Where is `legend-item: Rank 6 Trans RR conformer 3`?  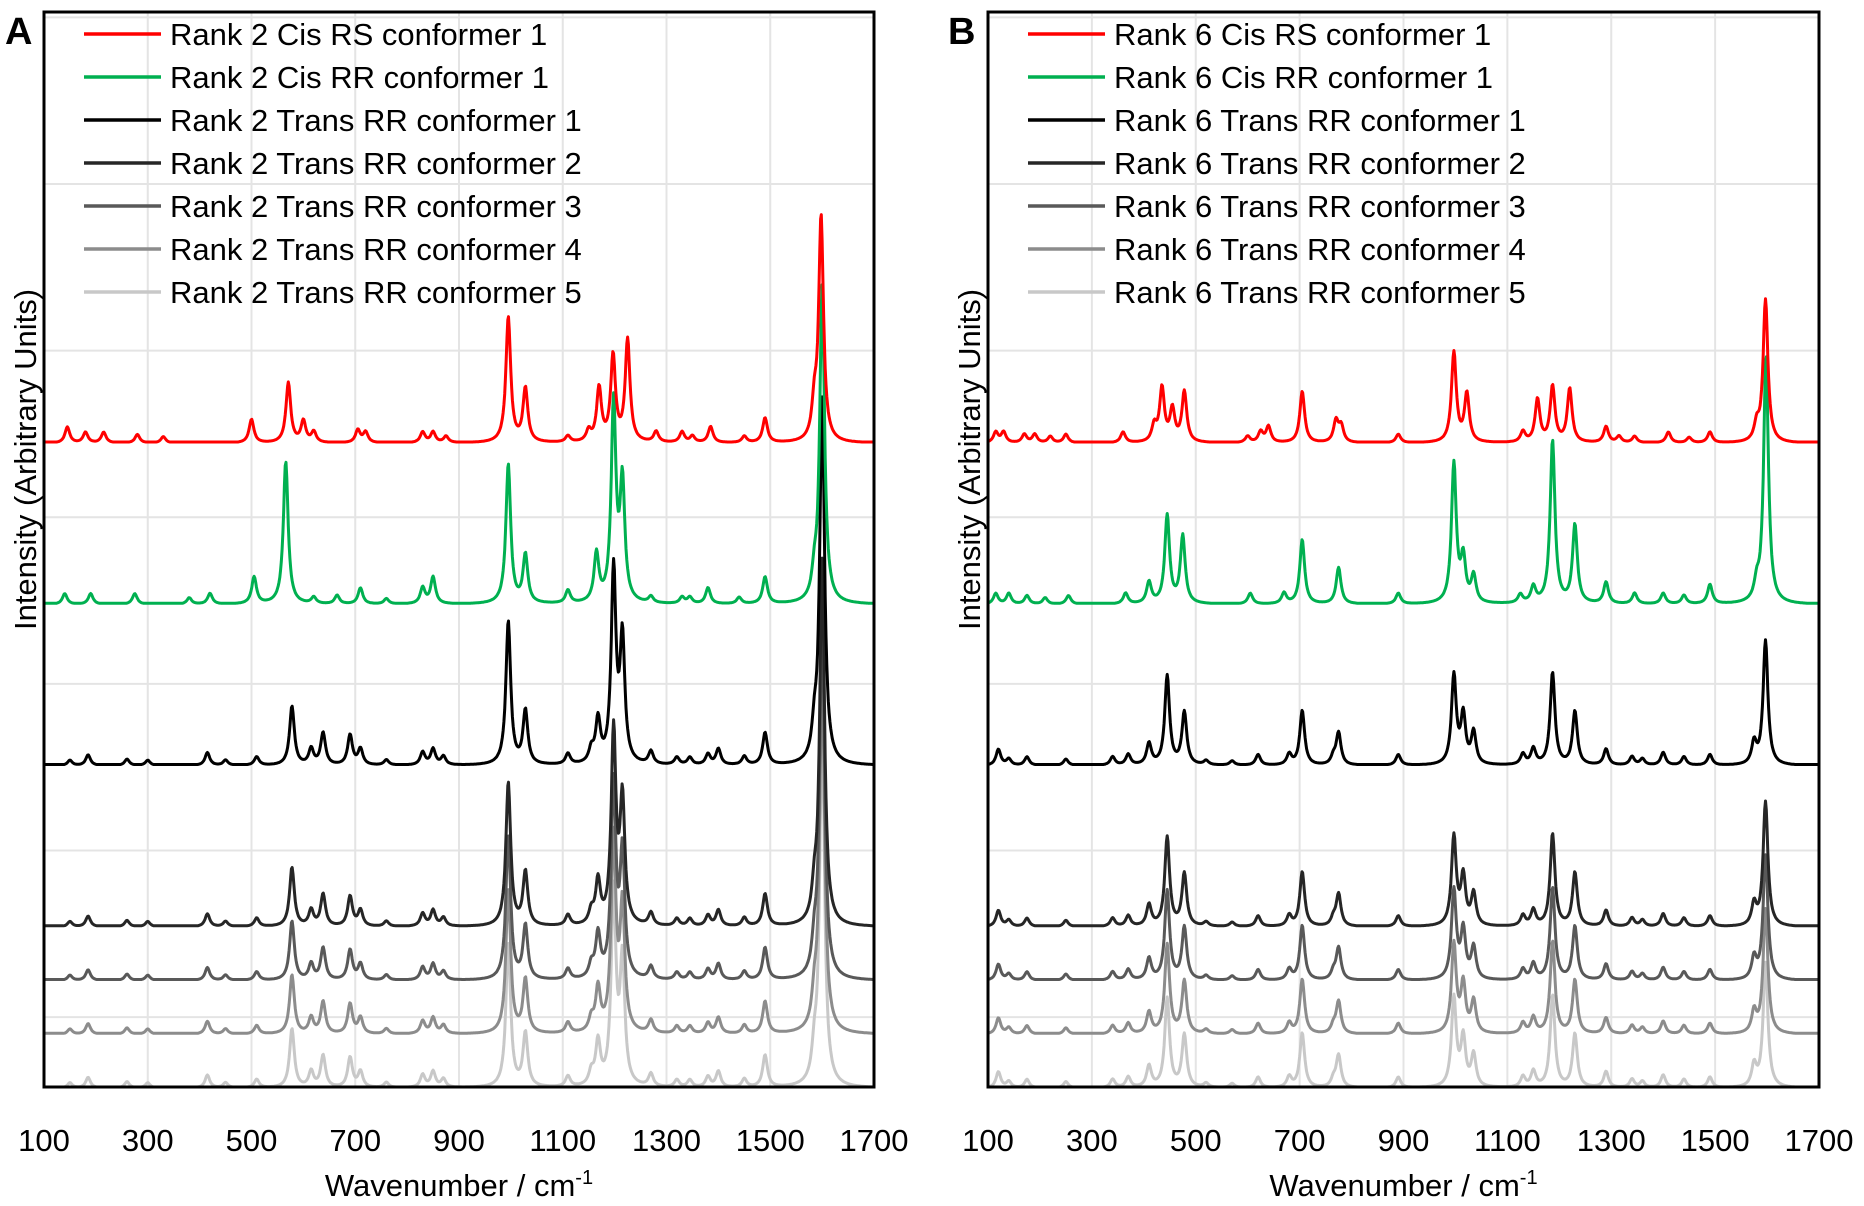
legend-item: Rank 6 Trans RR conformer 3 is located at coordinates (1277, 206).